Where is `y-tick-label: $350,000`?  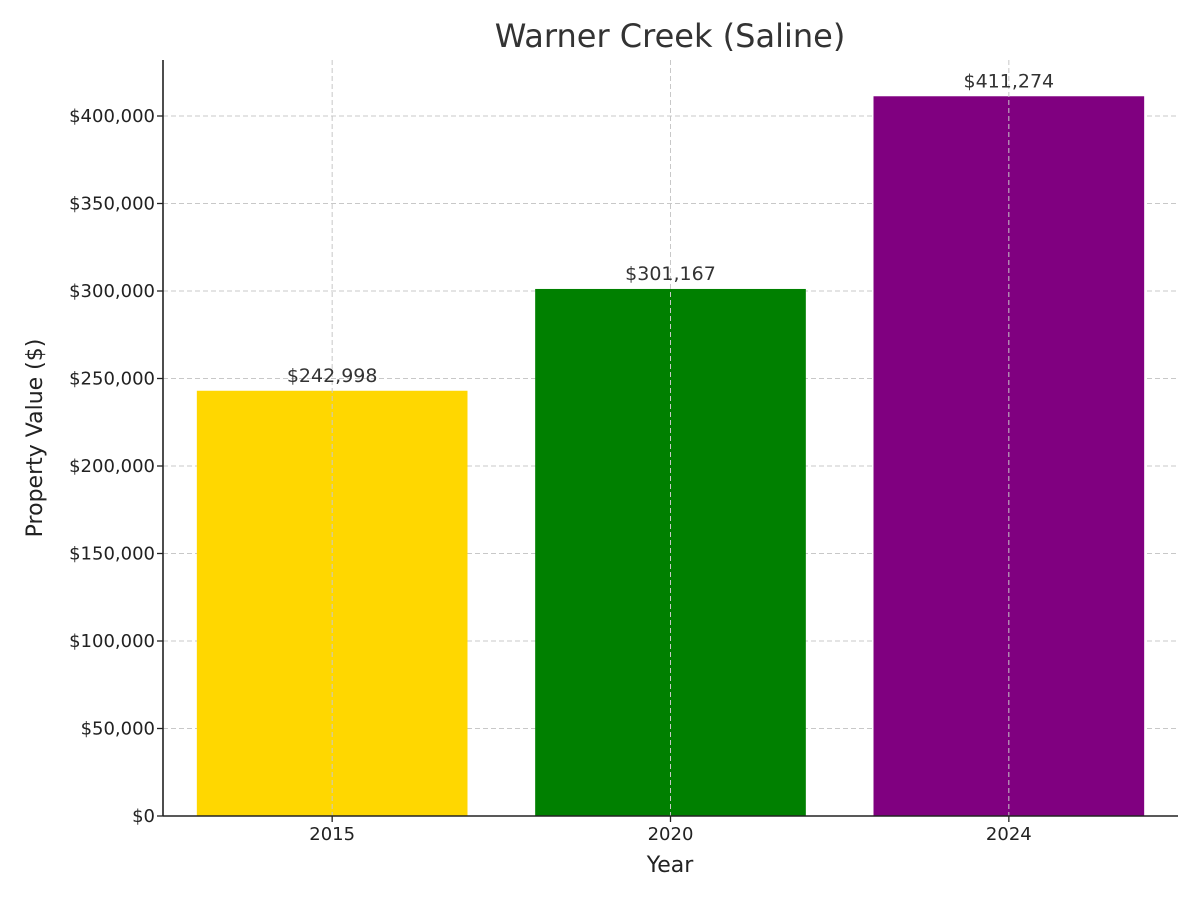 y-tick-label: $350,000 is located at coordinates (112, 204).